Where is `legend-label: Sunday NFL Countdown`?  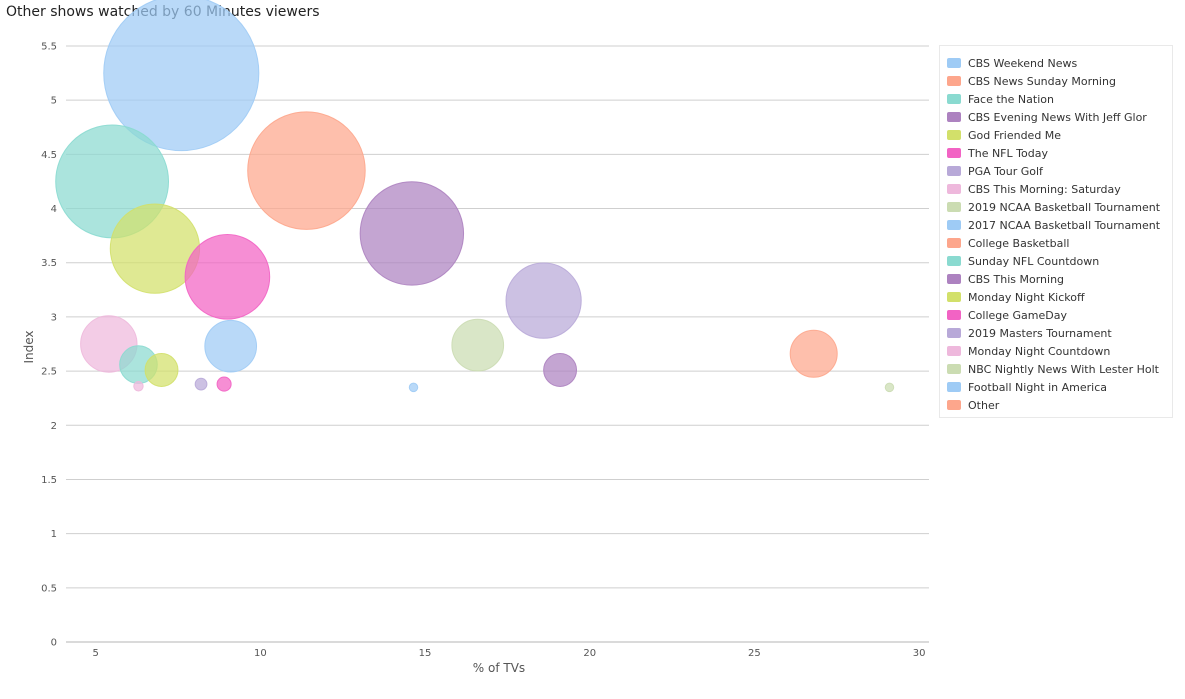
legend-label: Sunday NFL Countdown is located at coordinates (1034, 261).